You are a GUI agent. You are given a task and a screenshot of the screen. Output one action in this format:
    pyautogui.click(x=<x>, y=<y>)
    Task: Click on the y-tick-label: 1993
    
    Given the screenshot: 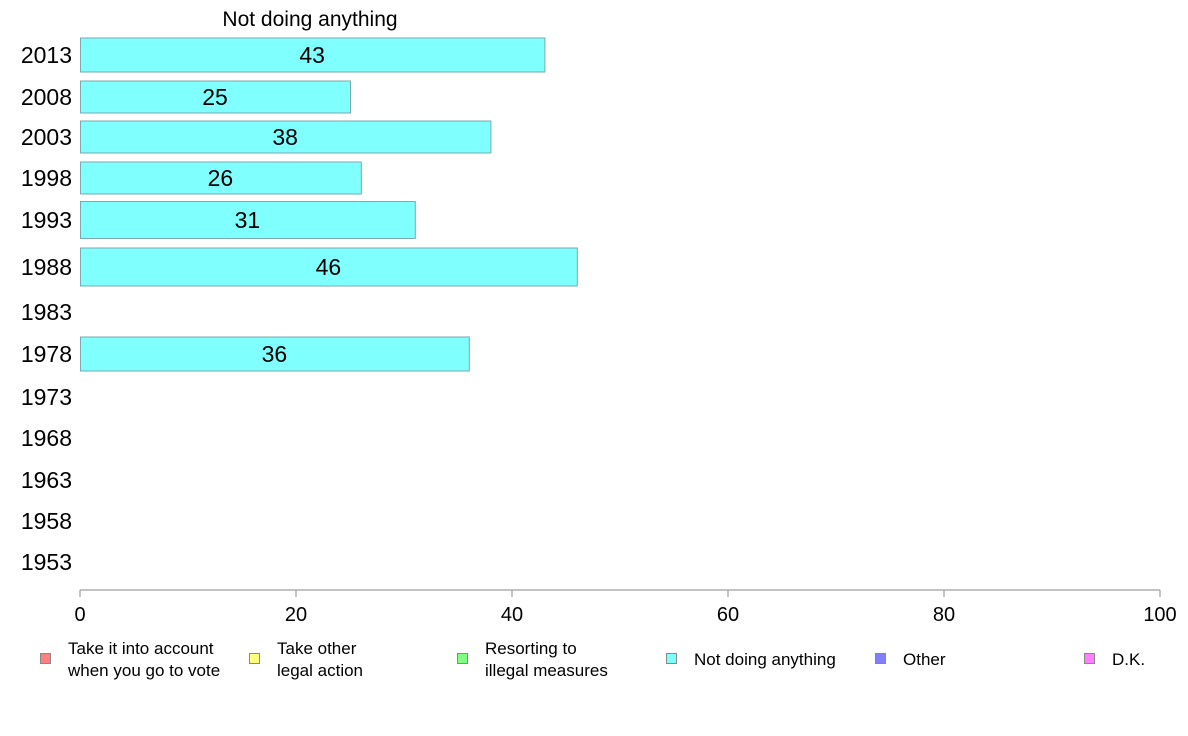 What is the action you would take?
    pyautogui.click(x=46, y=220)
    